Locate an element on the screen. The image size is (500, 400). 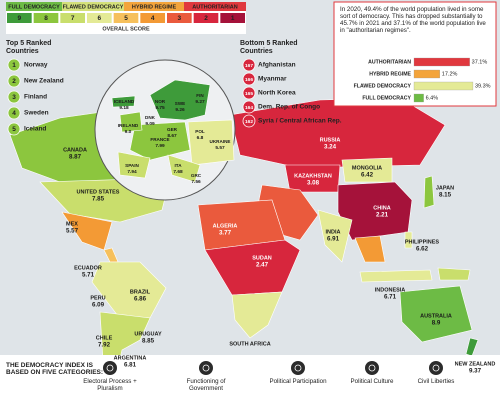
australia is located at coordinates (436, 314).